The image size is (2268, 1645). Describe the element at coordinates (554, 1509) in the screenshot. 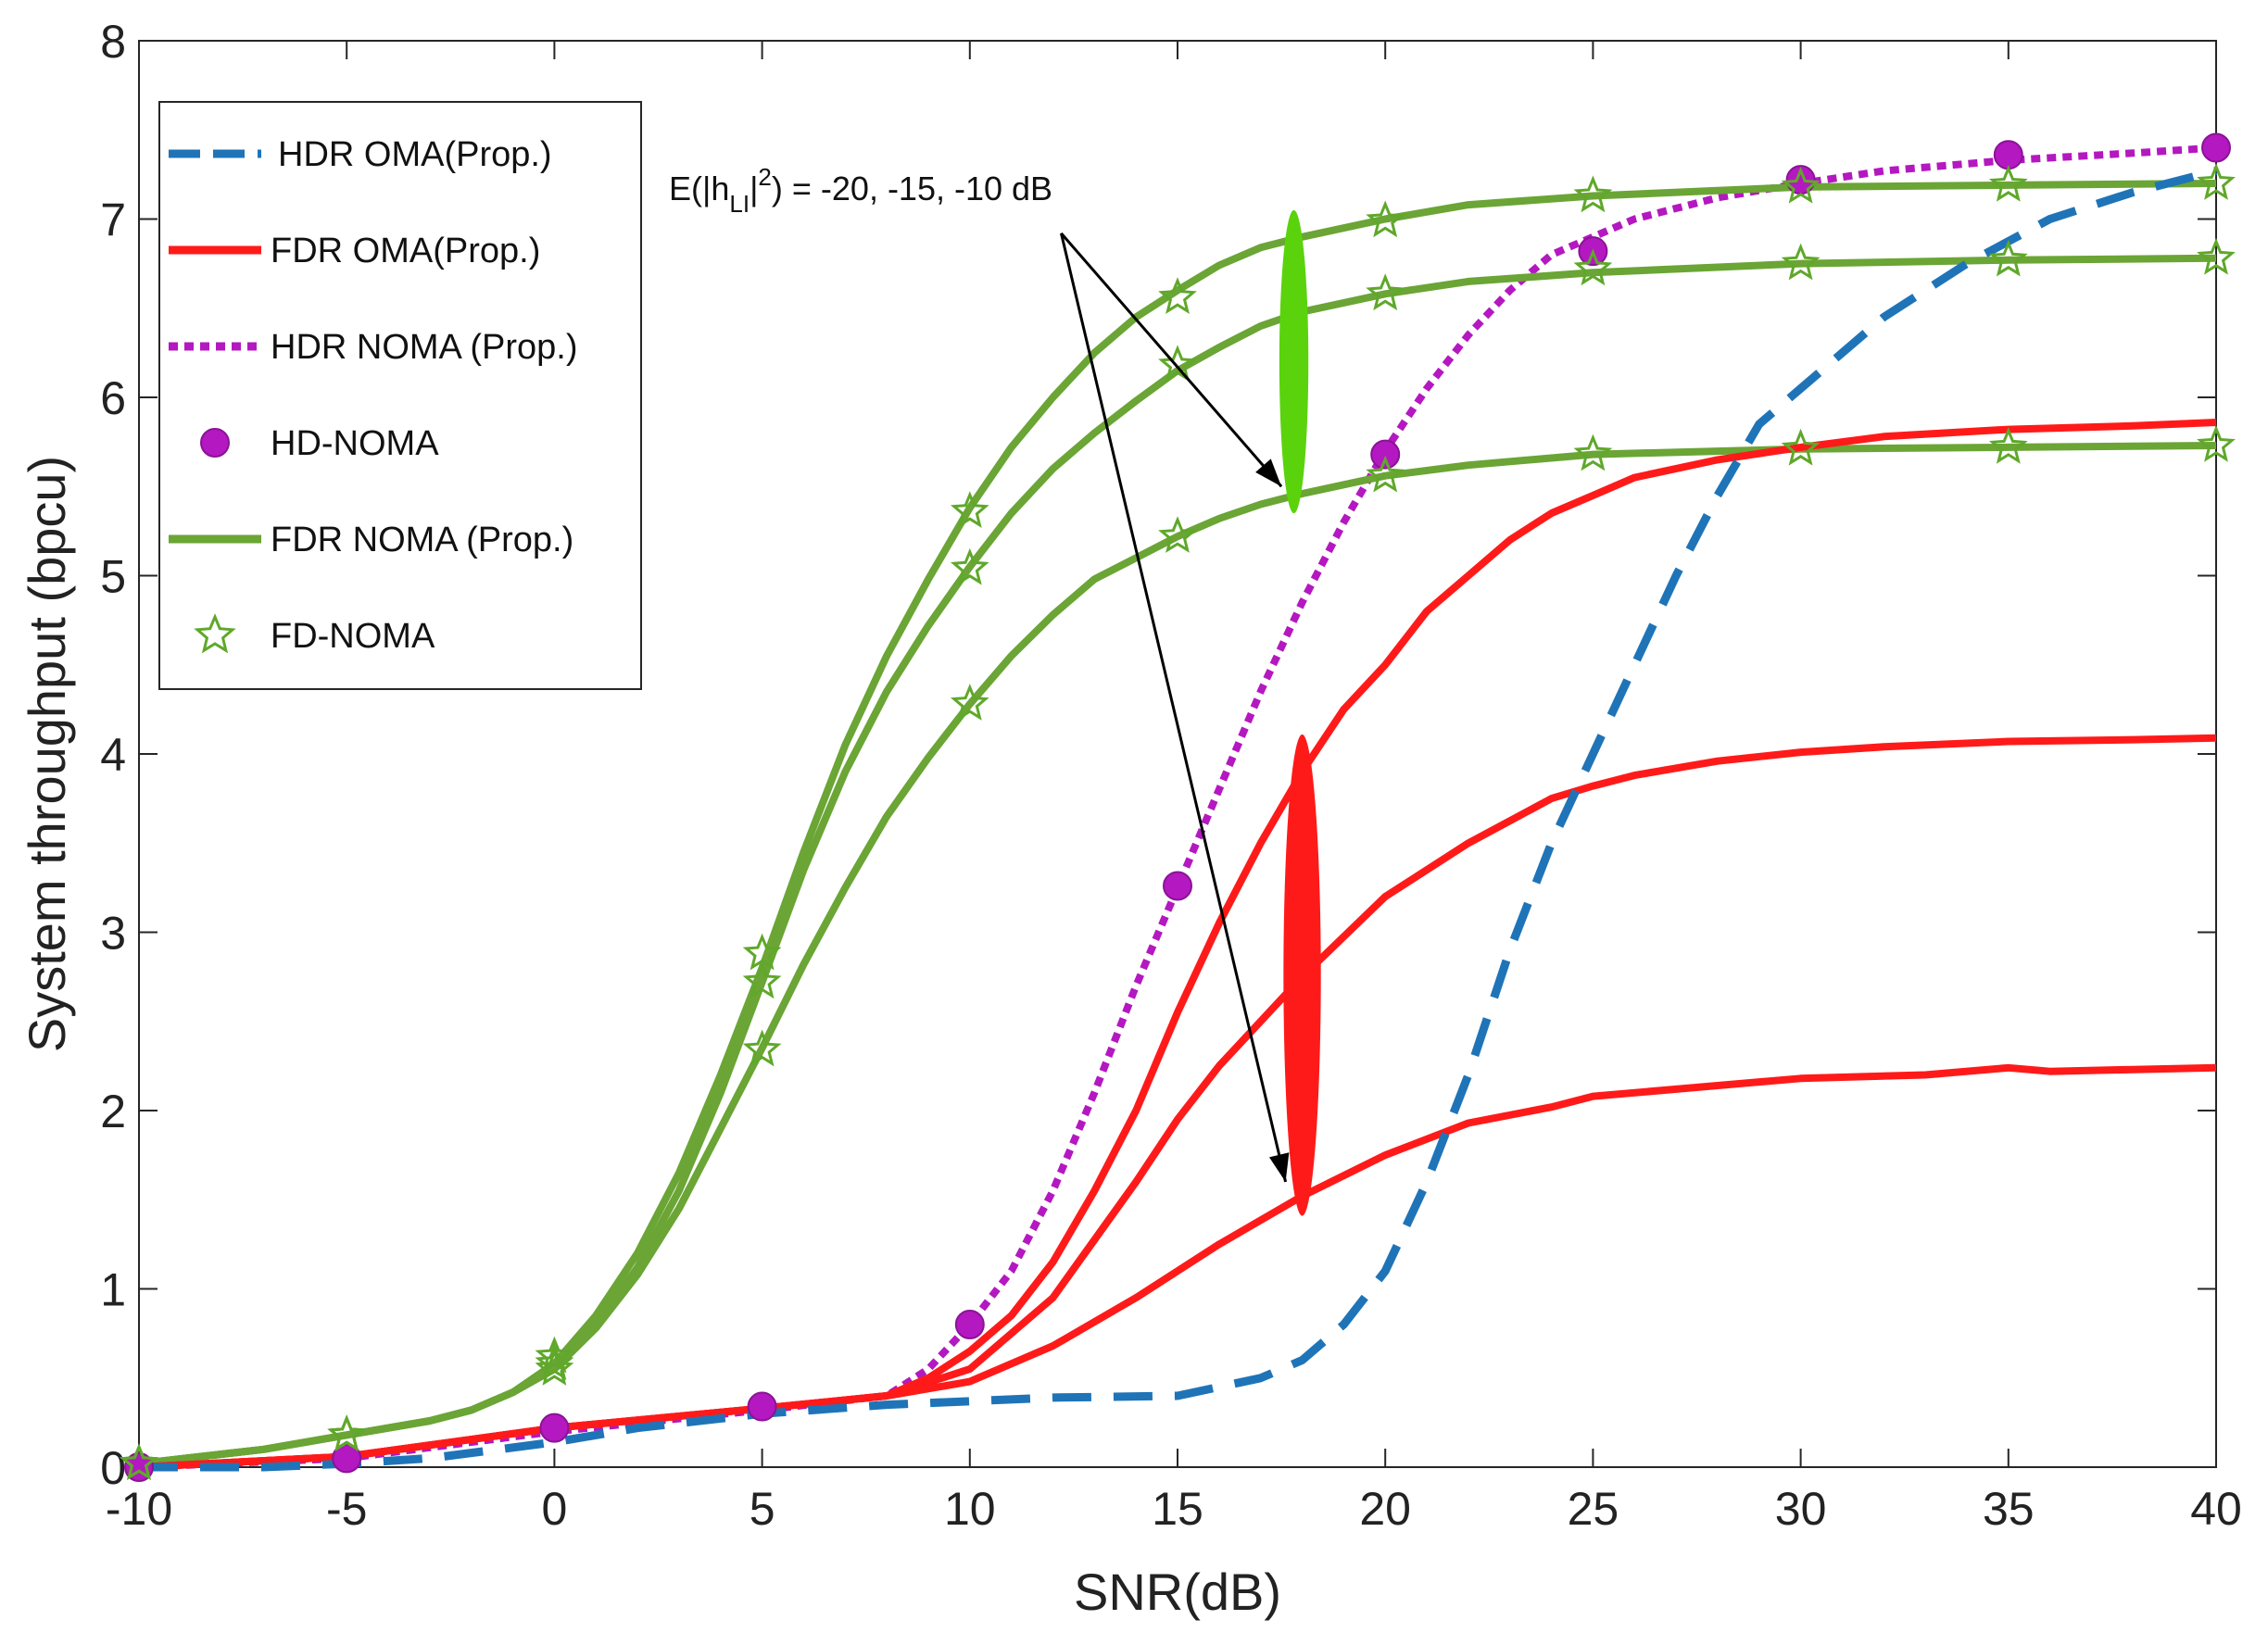

I see `x-tick-label: 0` at that location.